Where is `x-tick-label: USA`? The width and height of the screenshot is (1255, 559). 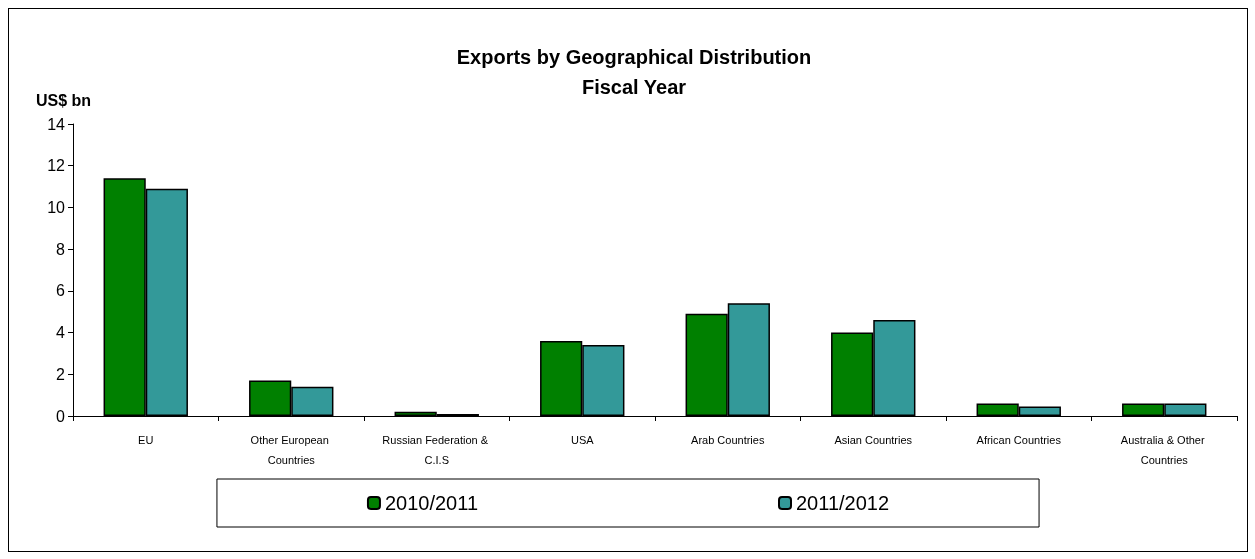
x-tick-label: USA is located at coordinates (582, 440).